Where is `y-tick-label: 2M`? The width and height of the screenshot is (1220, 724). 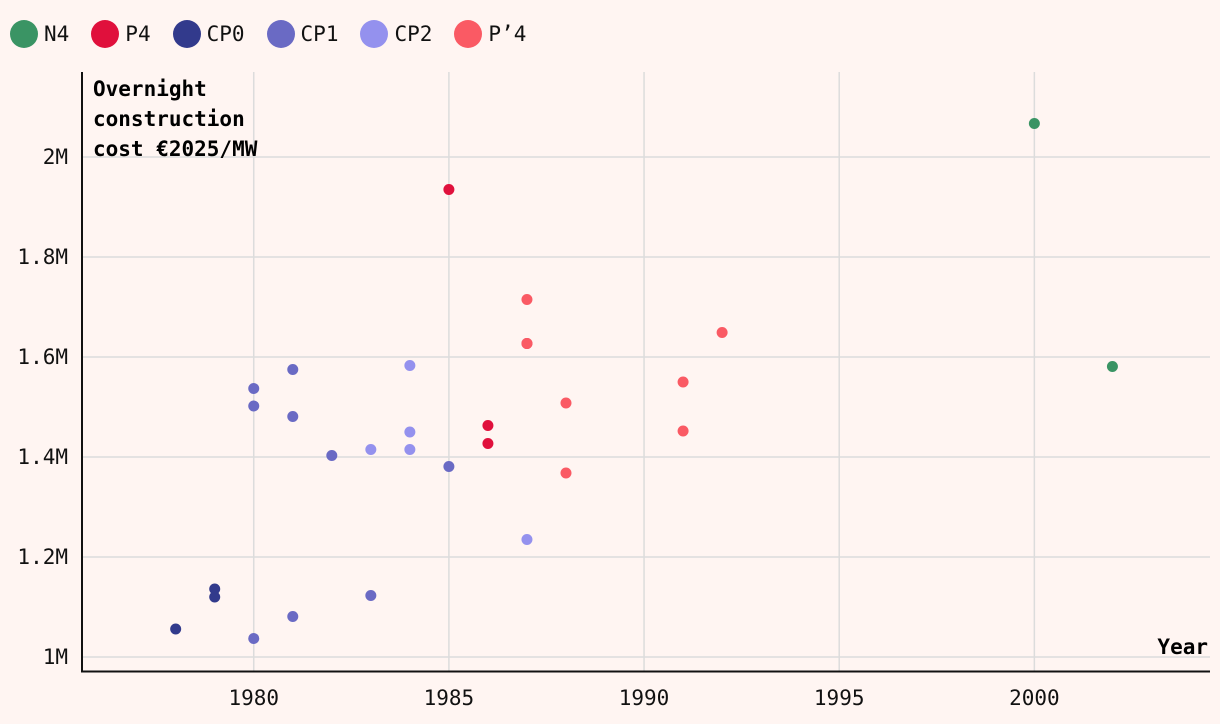
y-tick-label: 2M is located at coordinates (55, 157).